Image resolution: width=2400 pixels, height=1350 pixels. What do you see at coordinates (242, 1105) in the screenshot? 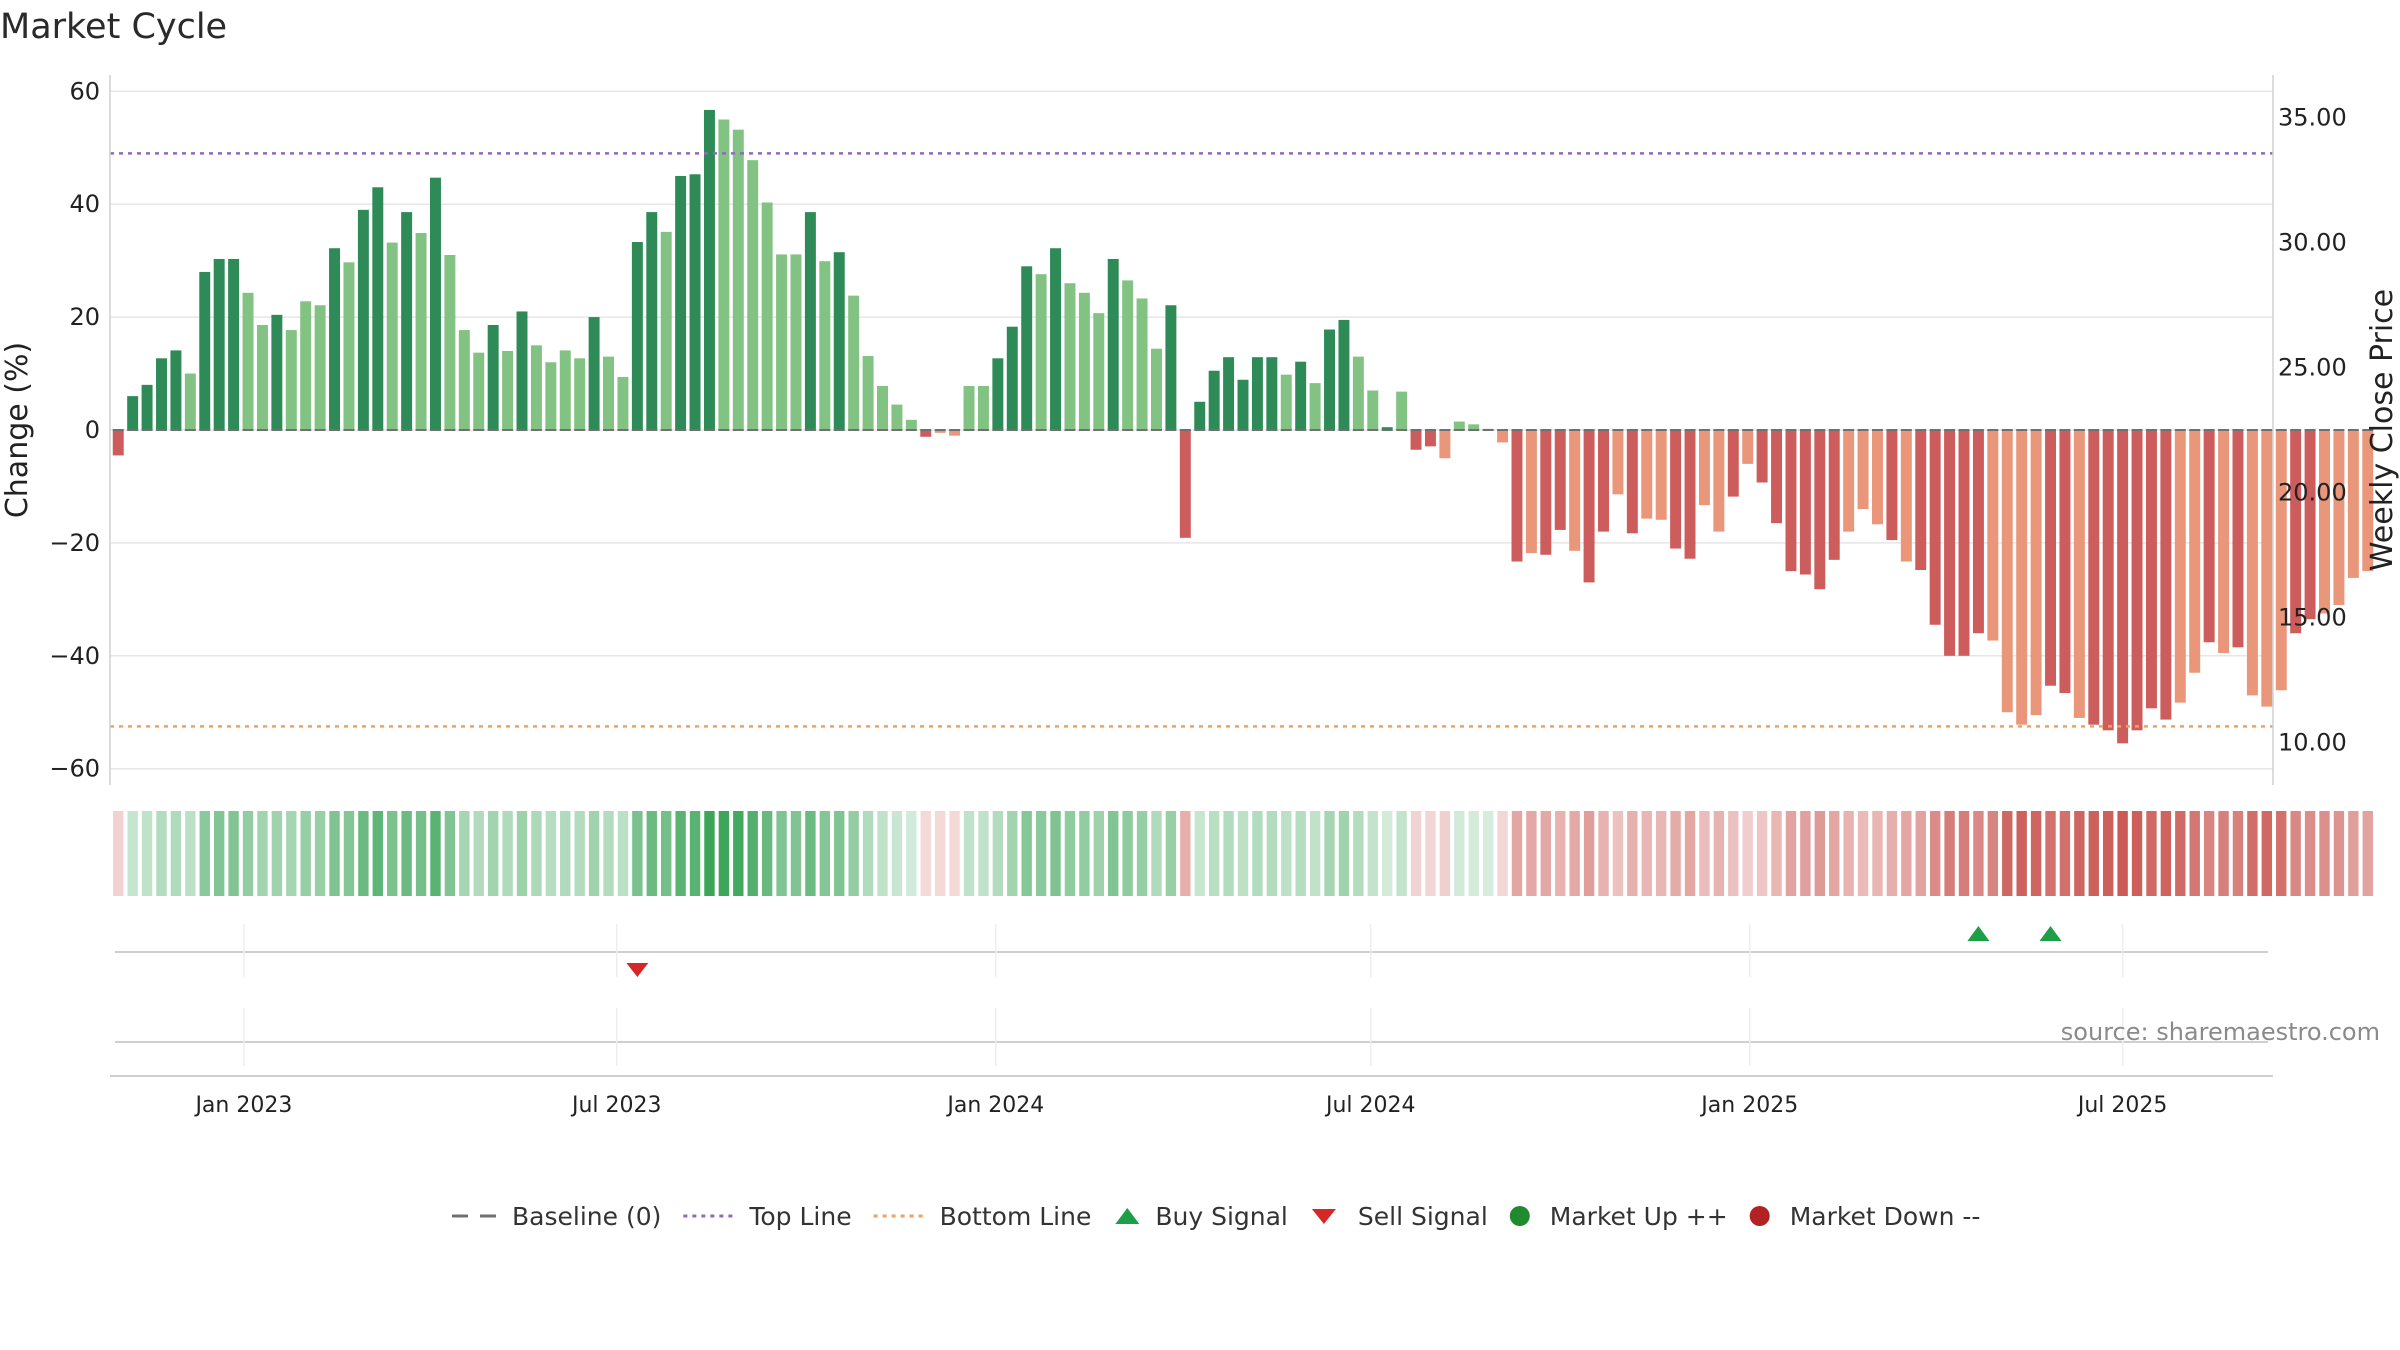
I see `x-tick-label: Jan 2023` at bounding box center [242, 1105].